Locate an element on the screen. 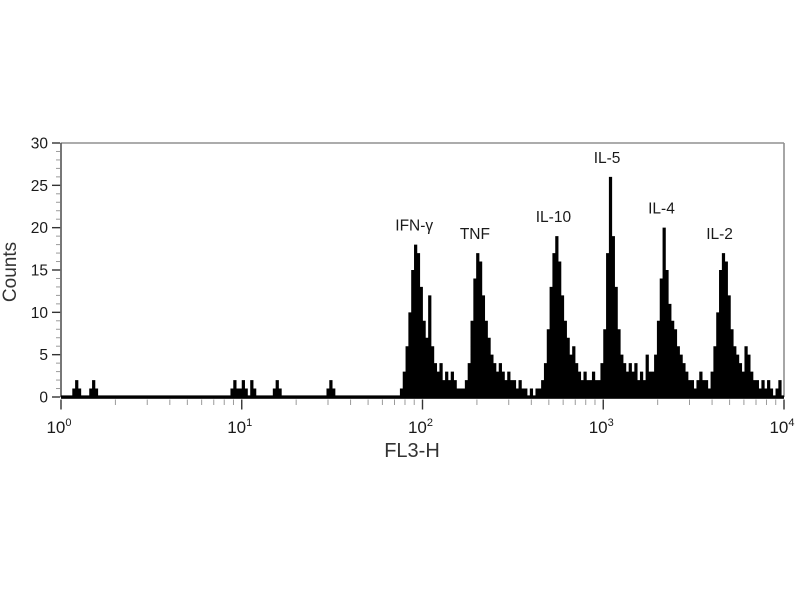 The image size is (800, 600). y-tick-label-15: 15 is located at coordinates (39, 271).